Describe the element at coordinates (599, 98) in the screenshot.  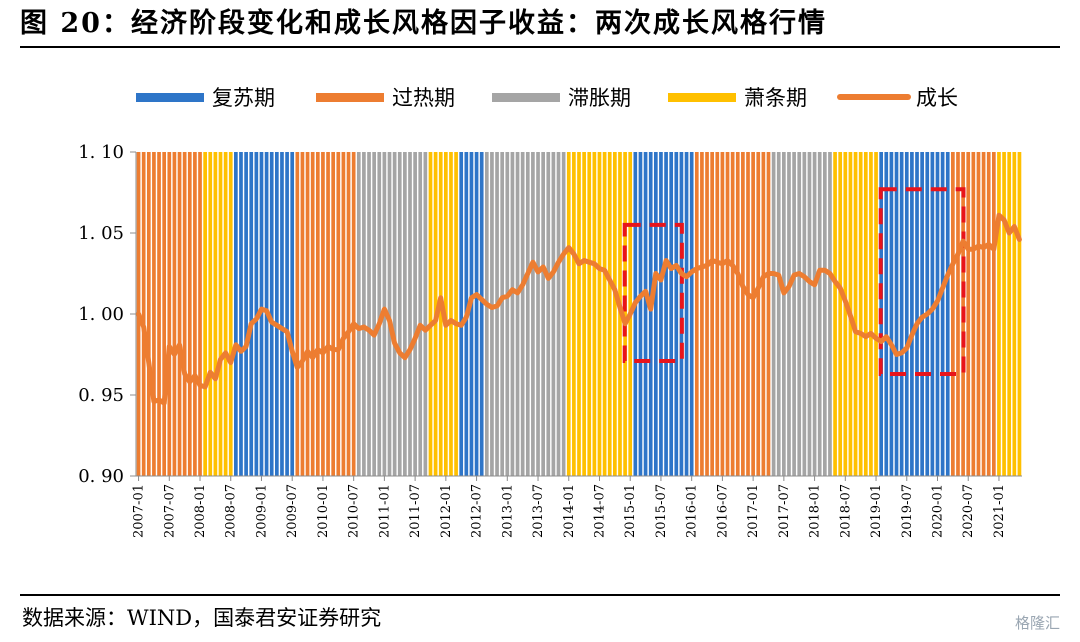
I see `legend-label: 滞胀期` at that location.